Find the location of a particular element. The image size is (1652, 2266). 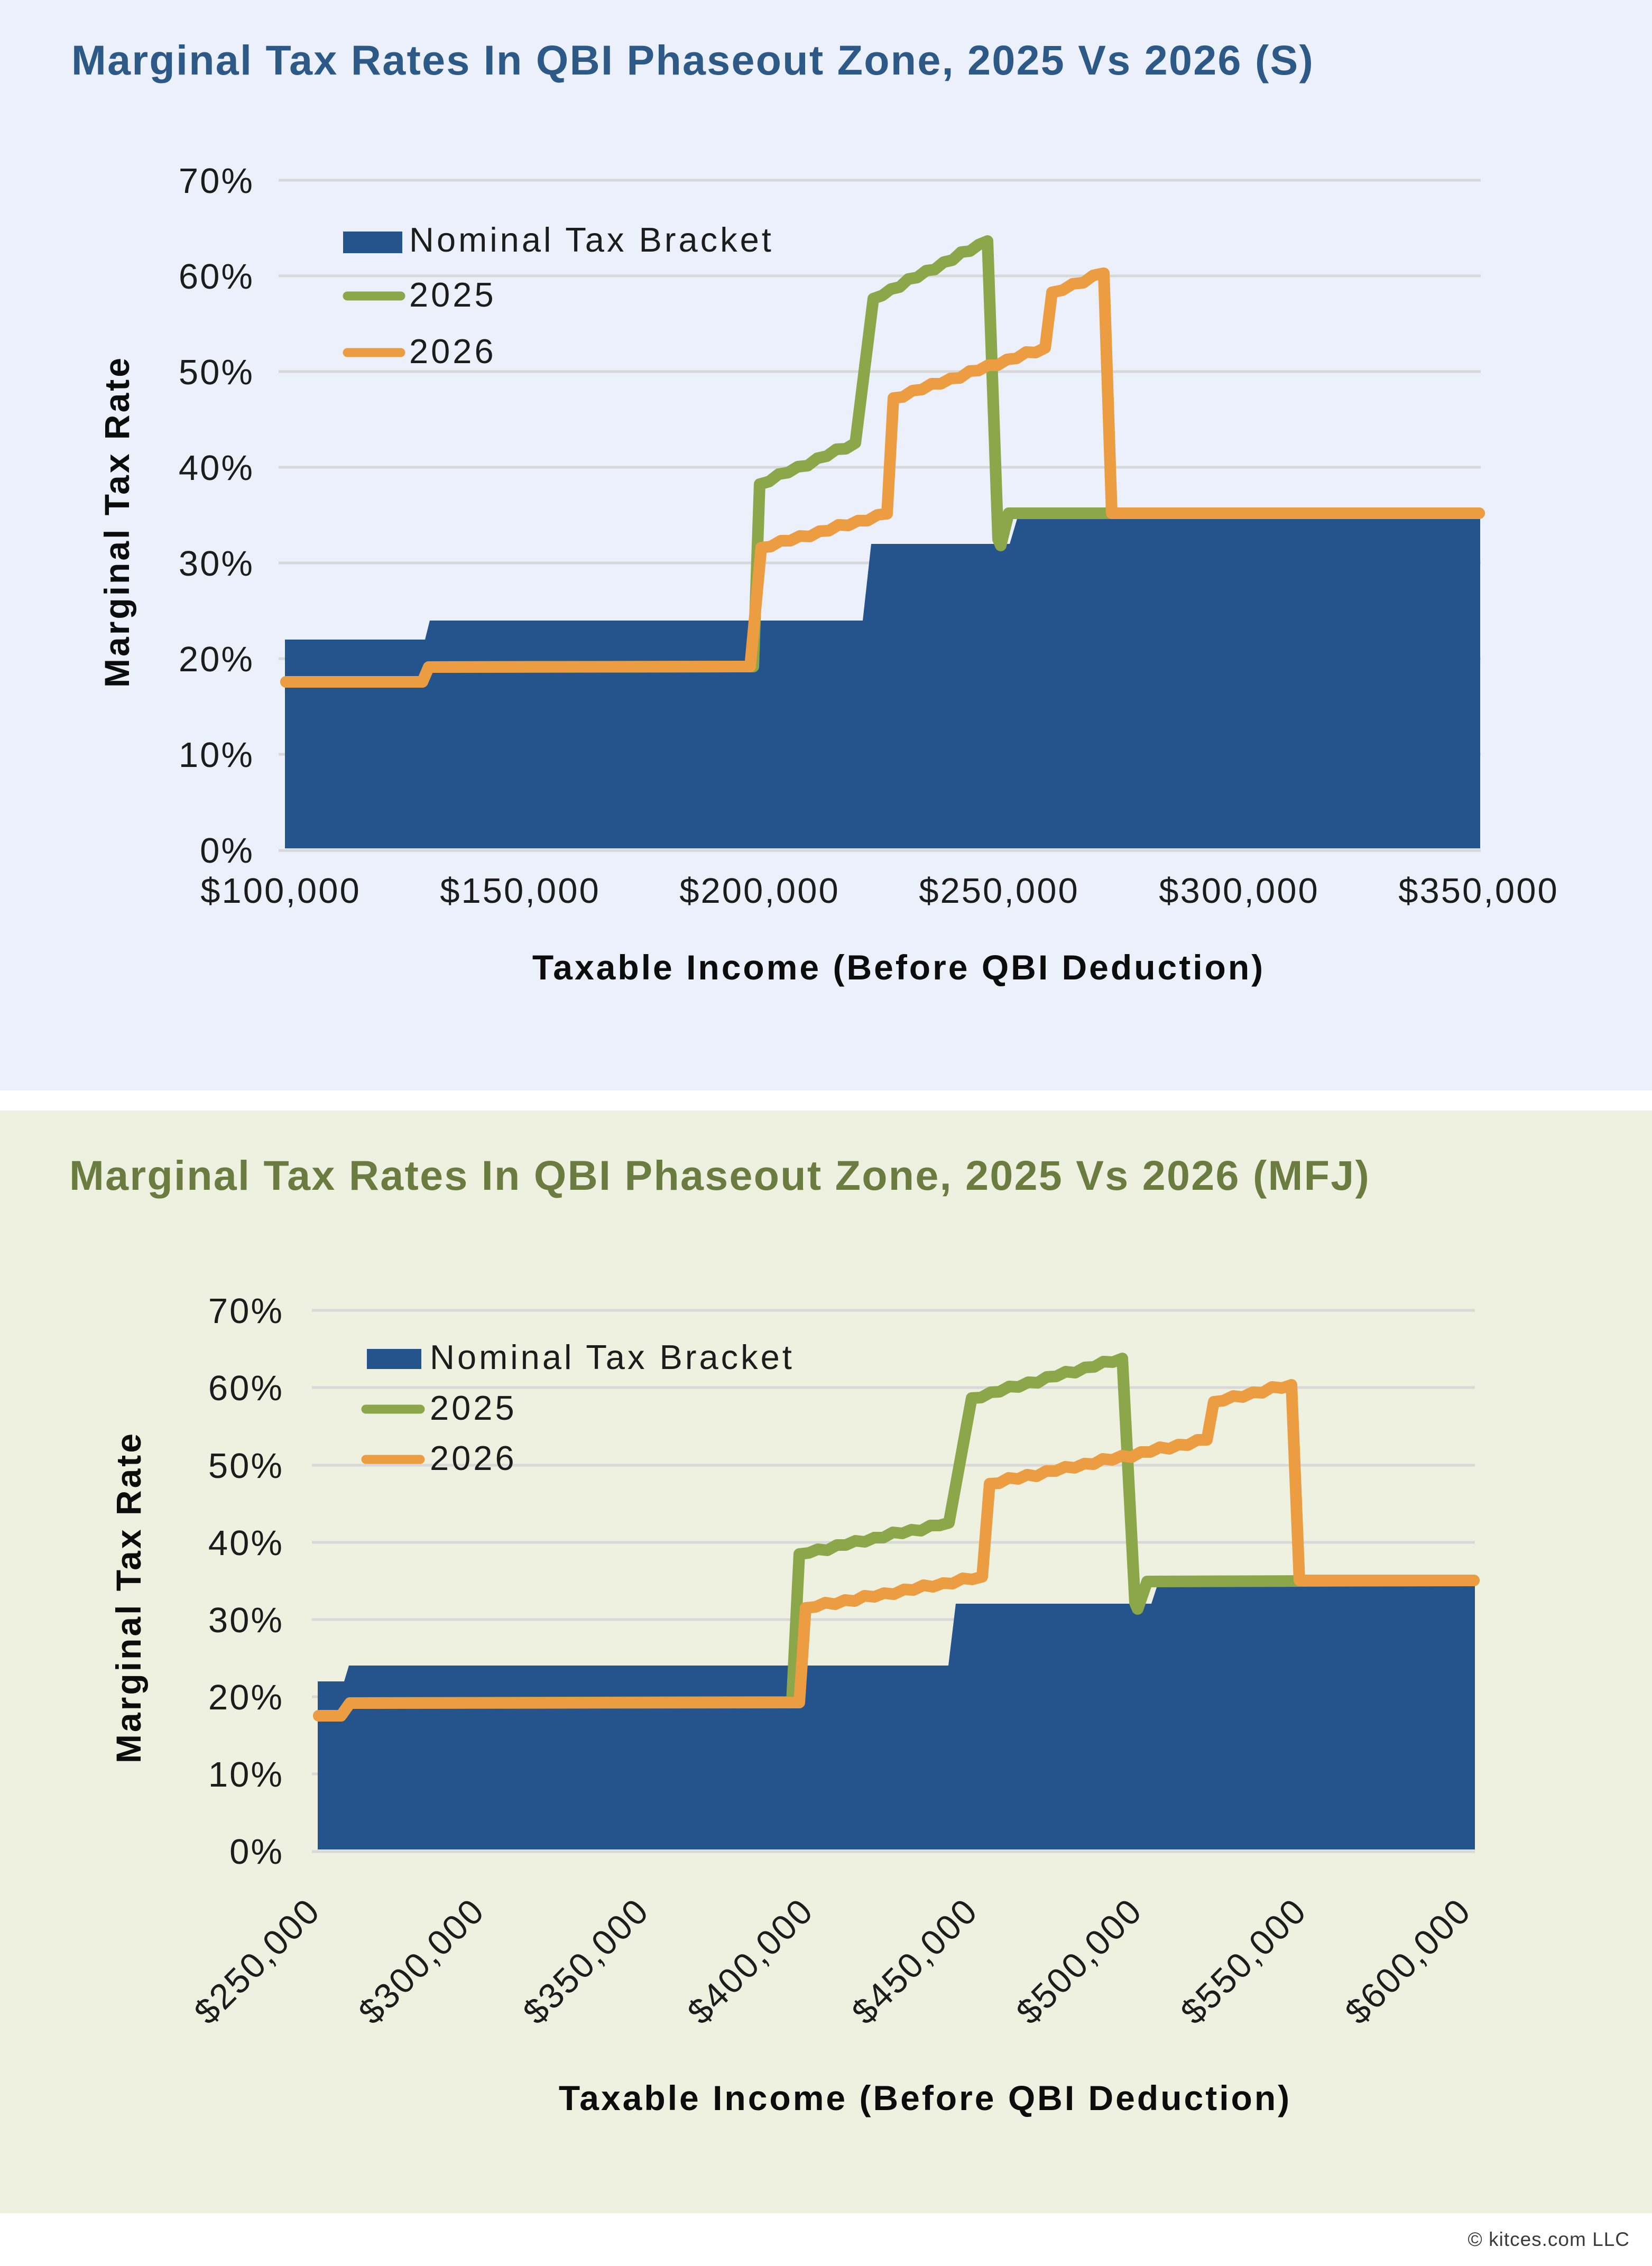

svg-text: $150,000 is located at coordinates (520, 891).